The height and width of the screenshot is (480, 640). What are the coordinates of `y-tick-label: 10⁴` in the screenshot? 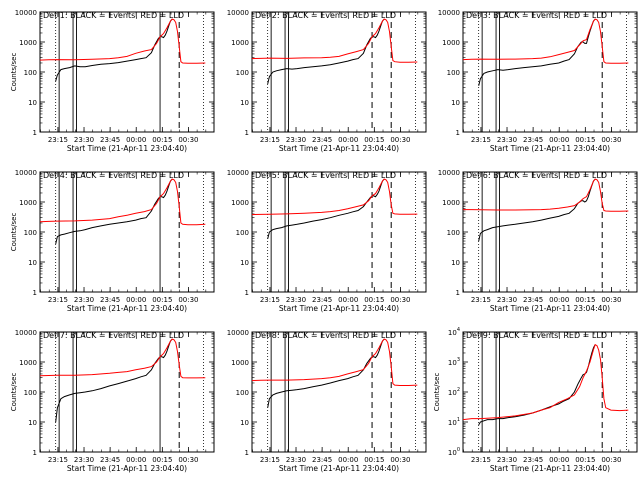 It's located at (454, 332).